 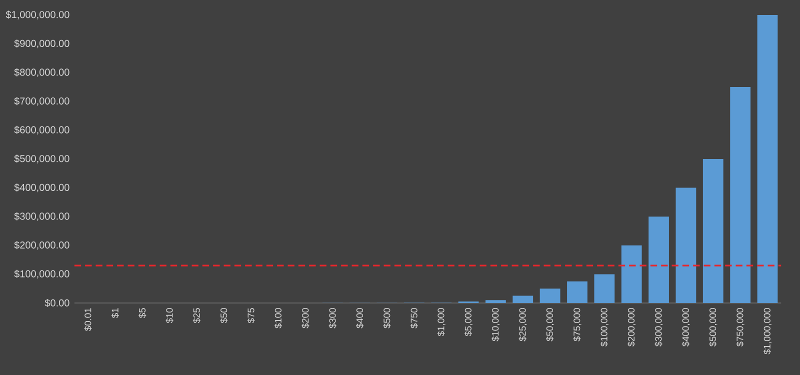 I want to click on x-tick-label: $750, so click(x=414, y=318).